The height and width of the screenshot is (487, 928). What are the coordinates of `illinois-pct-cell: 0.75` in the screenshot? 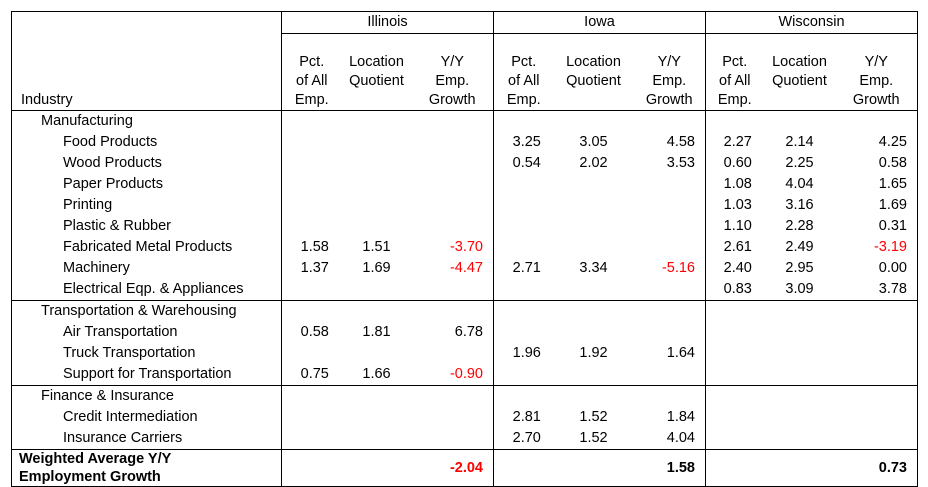 It's located at (311, 375).